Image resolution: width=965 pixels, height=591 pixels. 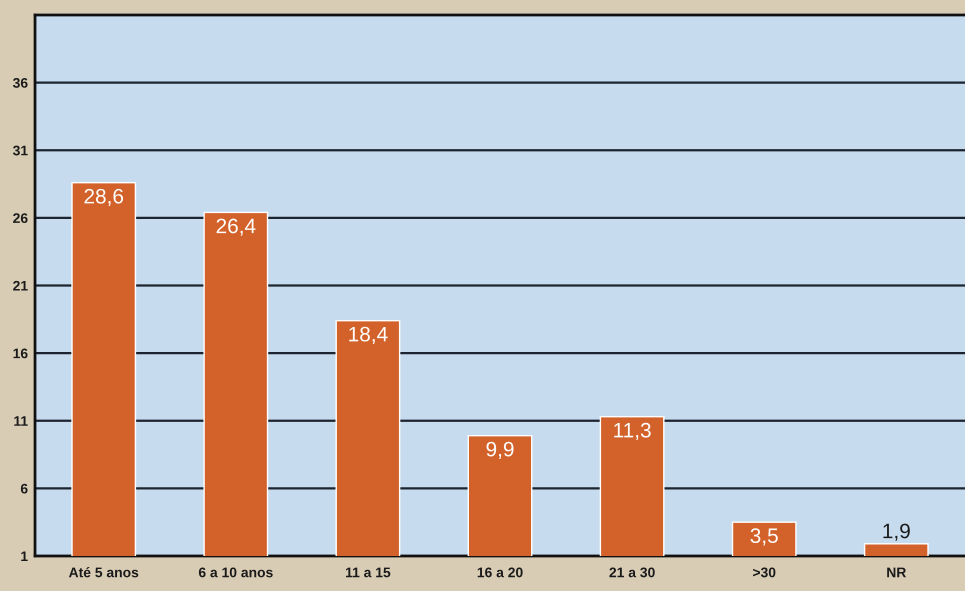 I want to click on x-tick-label: >30, so click(x=764, y=572).